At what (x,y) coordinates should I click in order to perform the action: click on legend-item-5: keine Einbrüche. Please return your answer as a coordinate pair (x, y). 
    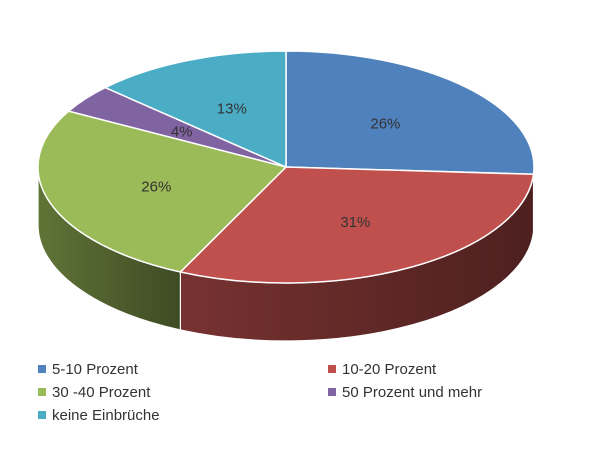
    Looking at the image, I should click on (99, 415).